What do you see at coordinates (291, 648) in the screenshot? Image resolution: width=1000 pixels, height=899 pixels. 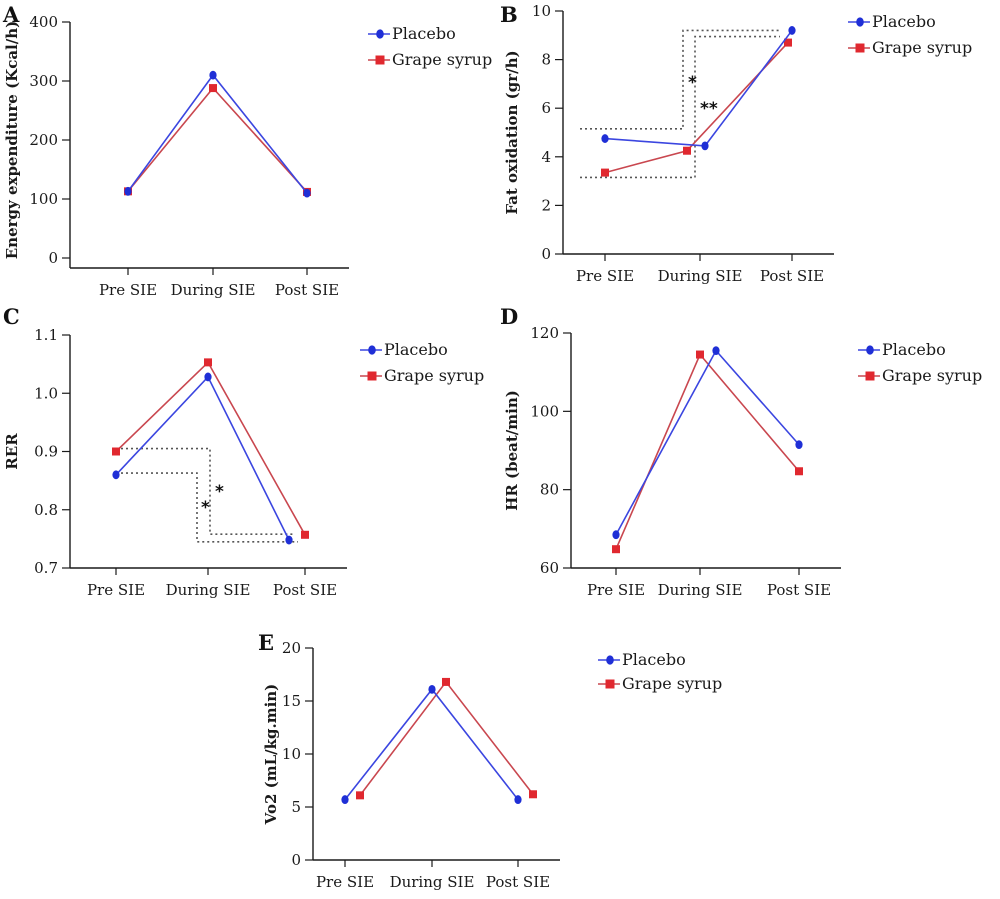 I see `y-tick-label: 20` at bounding box center [291, 648].